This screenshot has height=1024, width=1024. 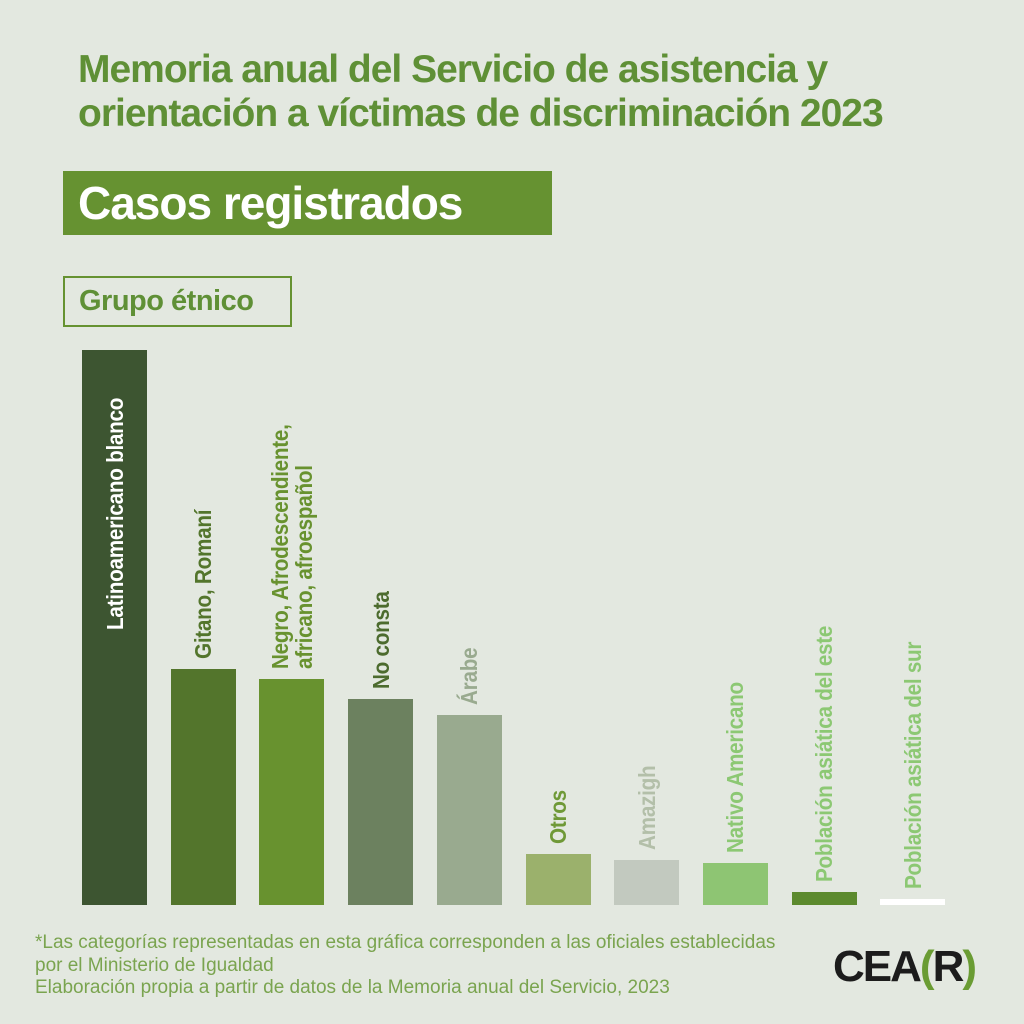 I want to click on chart-title-banner: Casos registrados, so click(x=307, y=203).